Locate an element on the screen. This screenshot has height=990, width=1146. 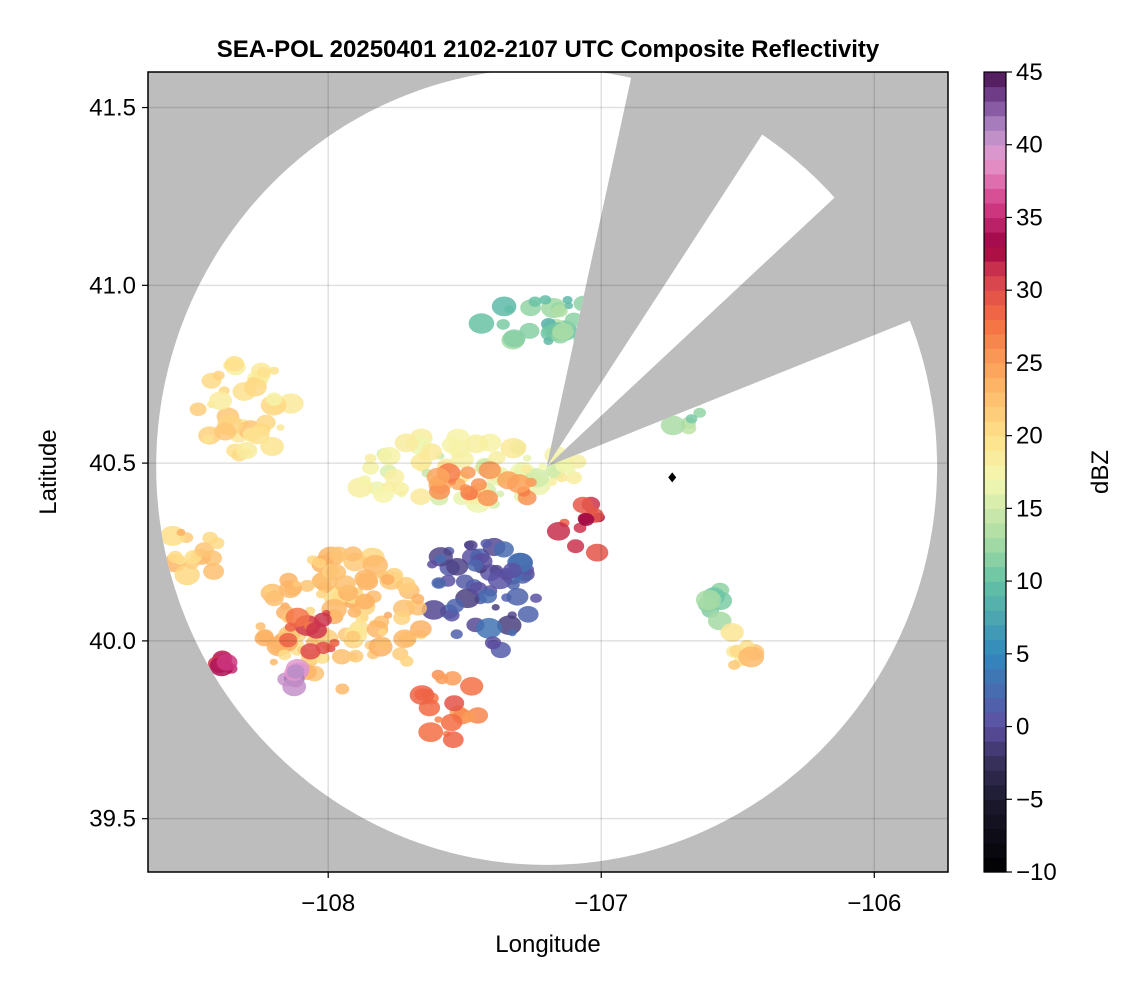
colorbar-tick-label: 25 is located at coordinates (1029, 363).